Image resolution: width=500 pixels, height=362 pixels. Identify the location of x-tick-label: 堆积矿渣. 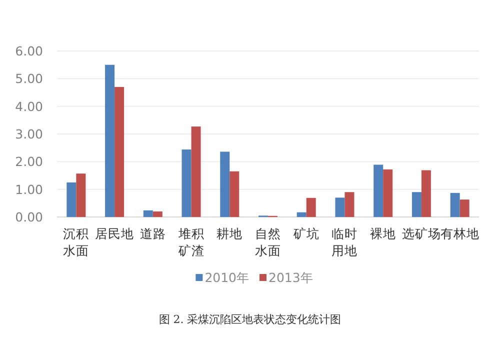
(190, 242).